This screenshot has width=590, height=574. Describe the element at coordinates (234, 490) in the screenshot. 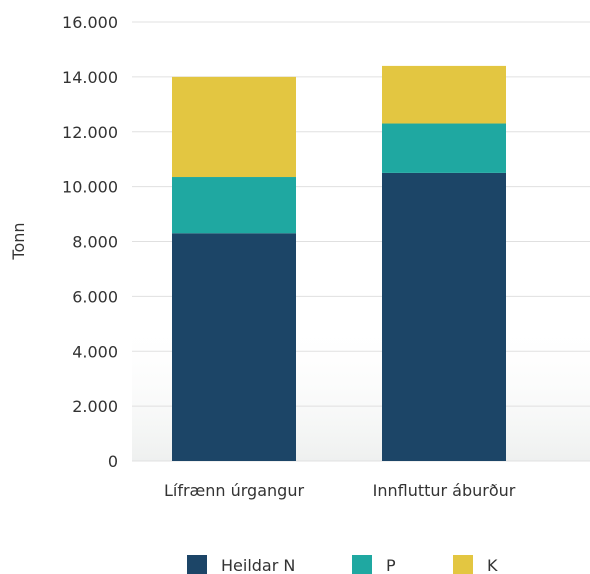

I see `x-category-label: Lífrænn úrgangur` at that location.